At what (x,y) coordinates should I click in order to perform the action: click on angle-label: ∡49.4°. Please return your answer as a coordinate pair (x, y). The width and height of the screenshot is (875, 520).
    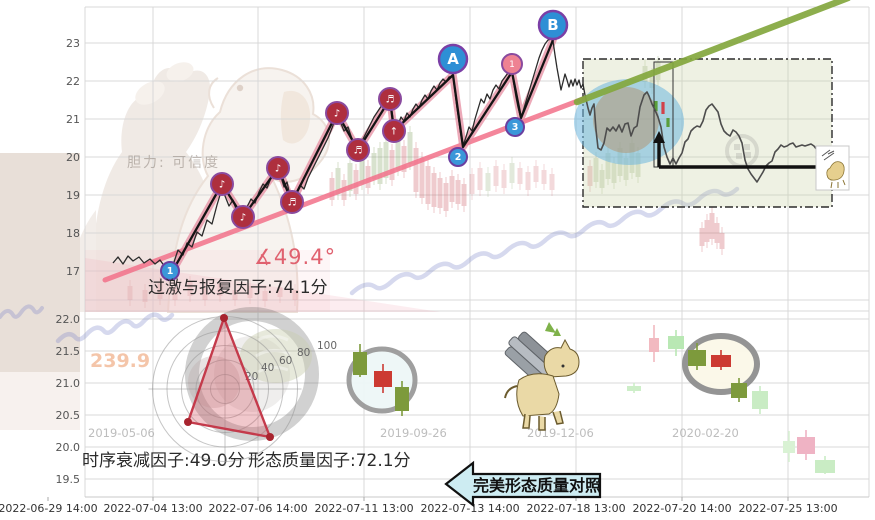
    Looking at the image, I should click on (295, 257).